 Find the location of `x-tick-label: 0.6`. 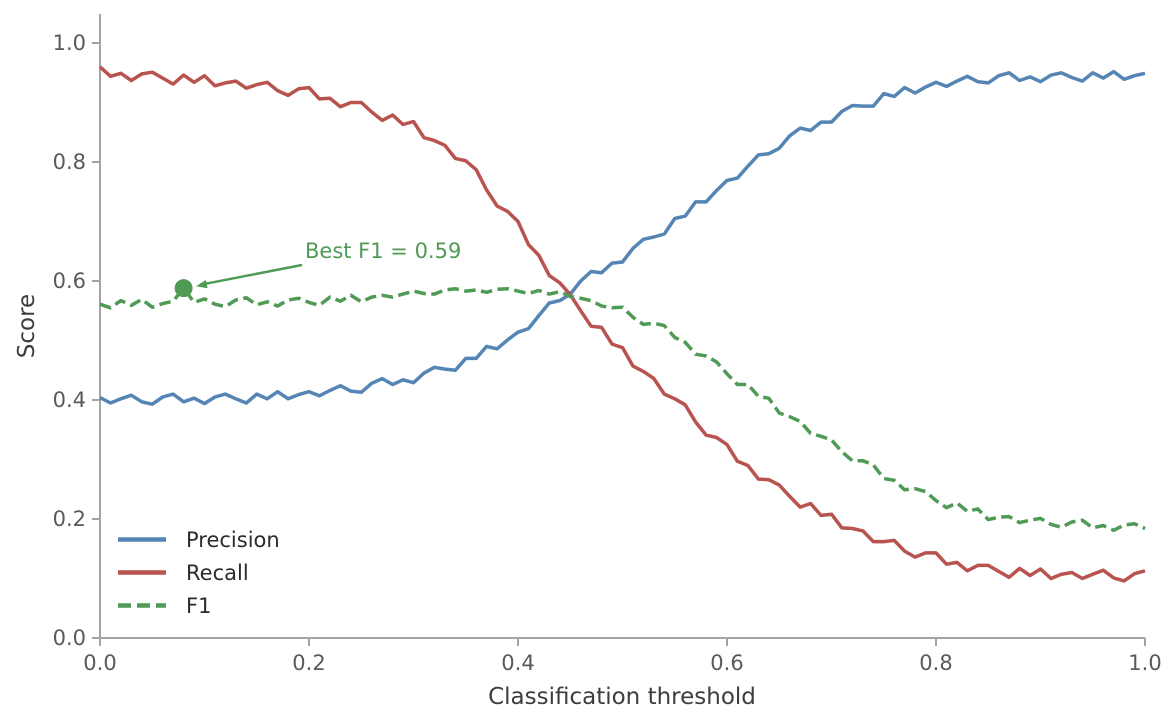

x-tick-label: 0.6 is located at coordinates (727, 663).